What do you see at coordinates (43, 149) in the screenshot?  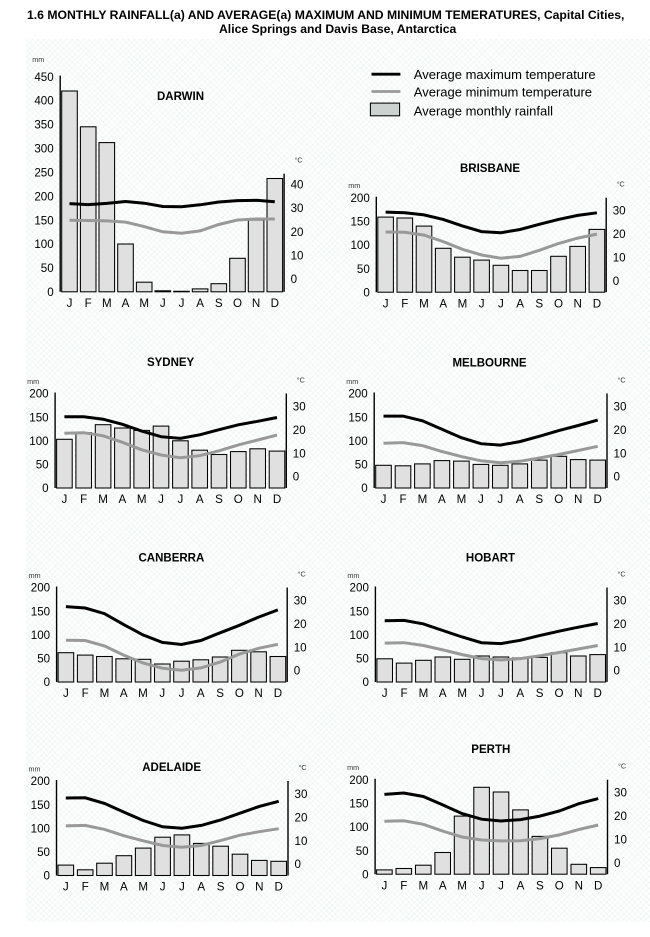 I see `svg-text: 300` at bounding box center [43, 149].